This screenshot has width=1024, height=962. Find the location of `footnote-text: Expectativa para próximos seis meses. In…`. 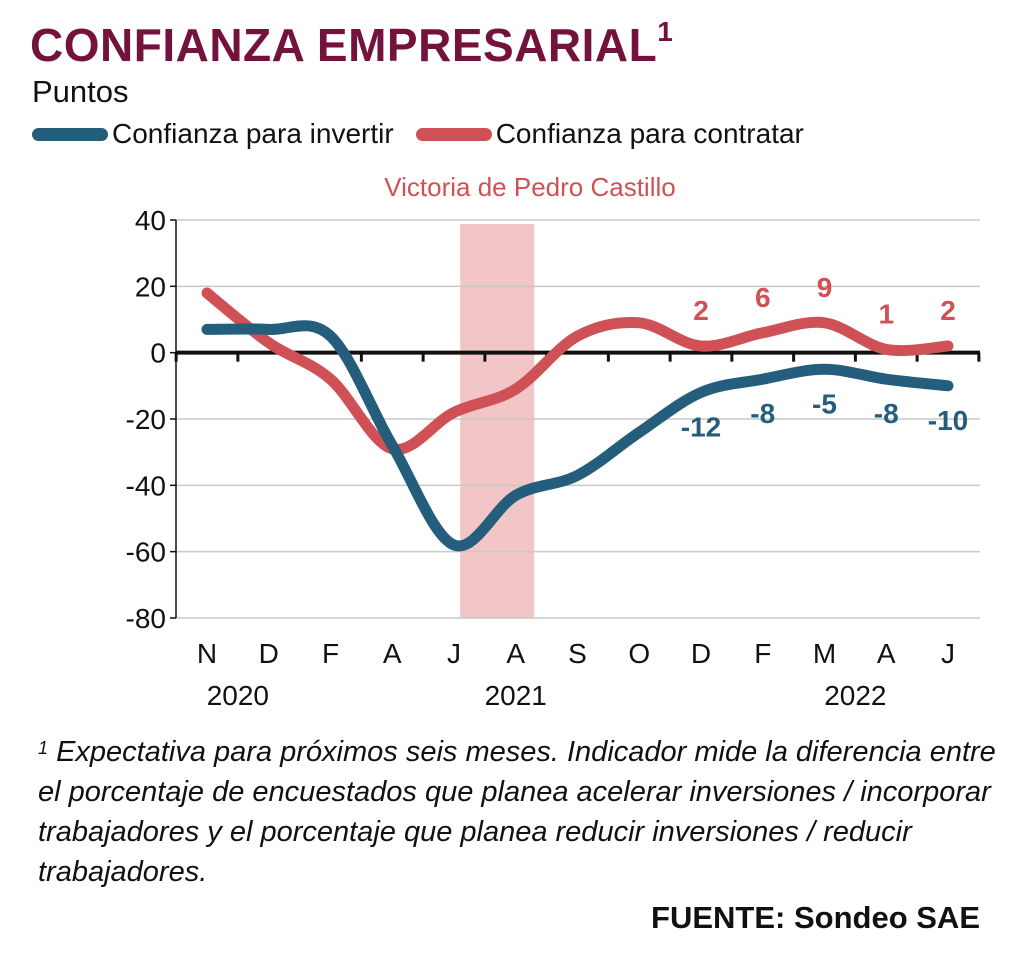

footnote-text: Expectativa para próximos seis meses. In… is located at coordinates (517, 812).